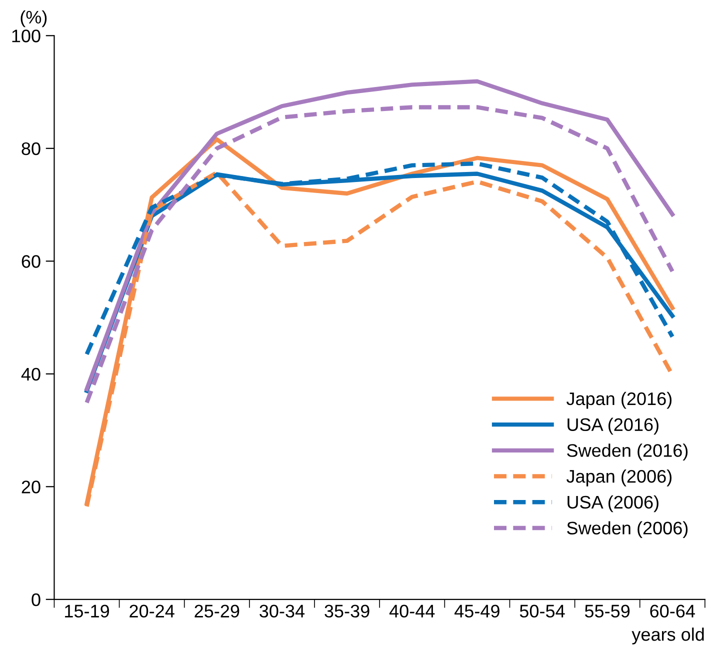  I want to click on y-axis-title: (%), so click(33, 19).